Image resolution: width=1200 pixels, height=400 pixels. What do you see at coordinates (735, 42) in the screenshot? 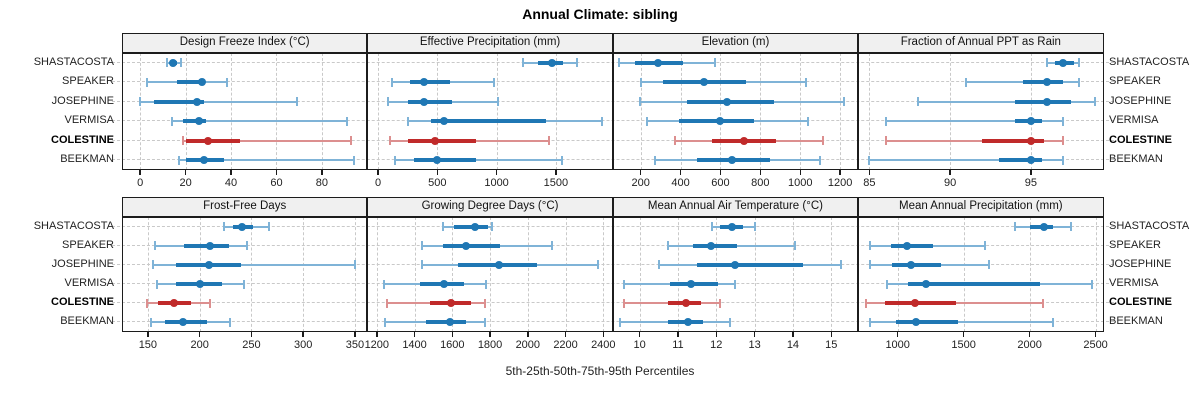
I see `panel-title: Elevation (m)` at bounding box center [735, 42].